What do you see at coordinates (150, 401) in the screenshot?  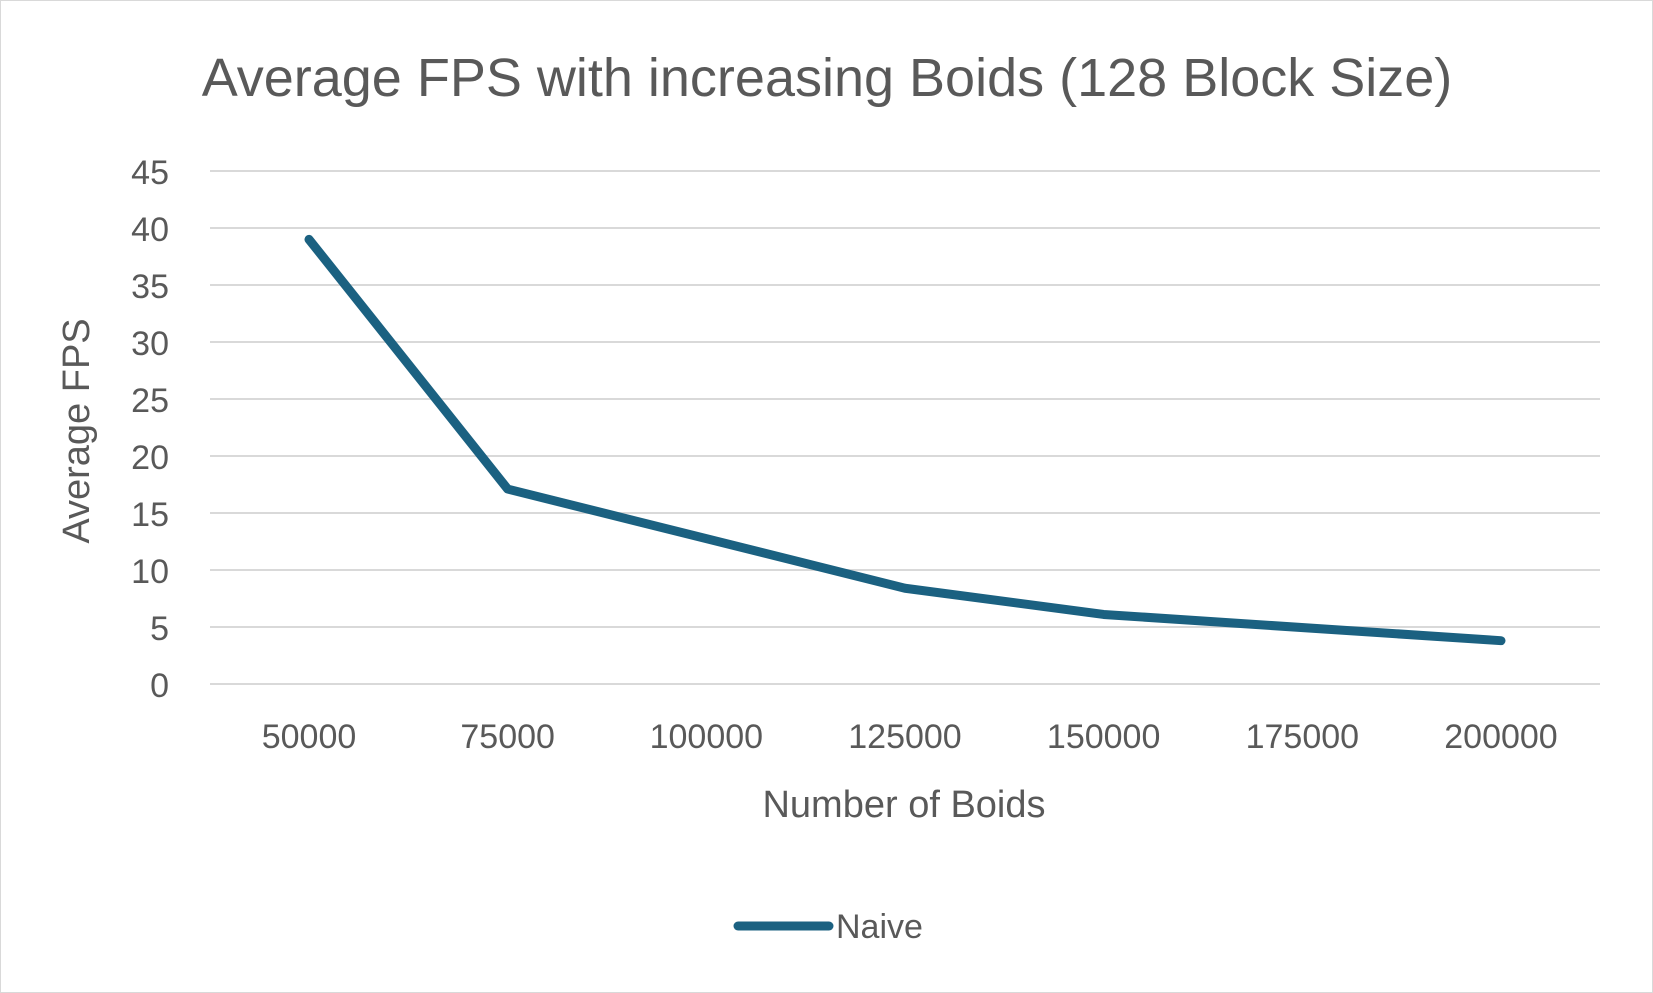 I see `y-tick-label: 25` at bounding box center [150, 401].